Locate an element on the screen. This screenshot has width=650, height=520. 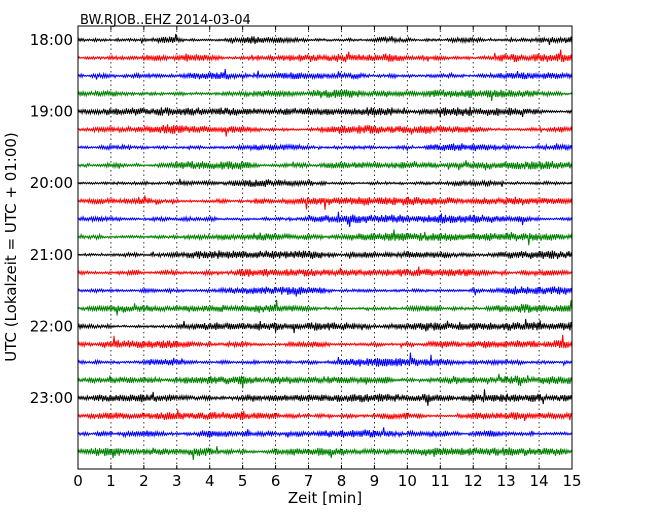
y-axis-label: UTC (Lokalzeit = UTC + 01:00) is located at coordinates (11, 247).